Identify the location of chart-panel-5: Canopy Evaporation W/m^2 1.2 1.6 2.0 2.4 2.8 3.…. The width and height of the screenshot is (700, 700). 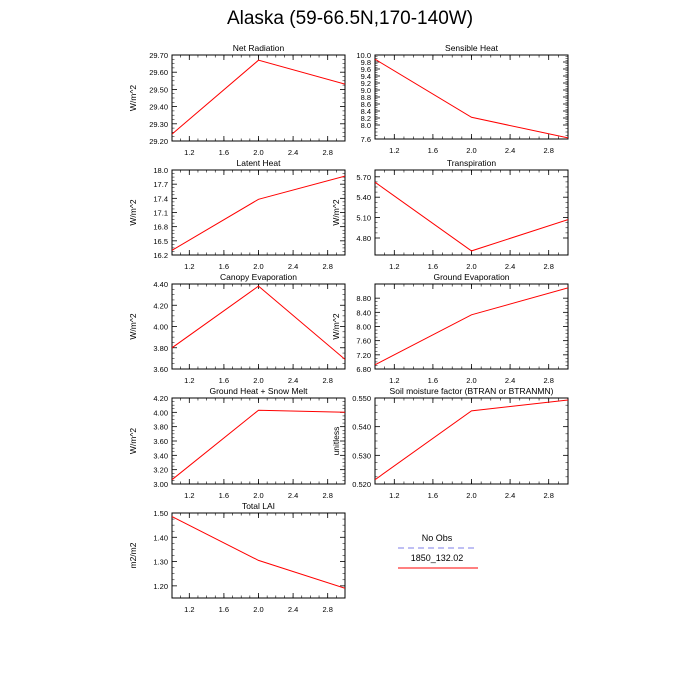
(237, 328).